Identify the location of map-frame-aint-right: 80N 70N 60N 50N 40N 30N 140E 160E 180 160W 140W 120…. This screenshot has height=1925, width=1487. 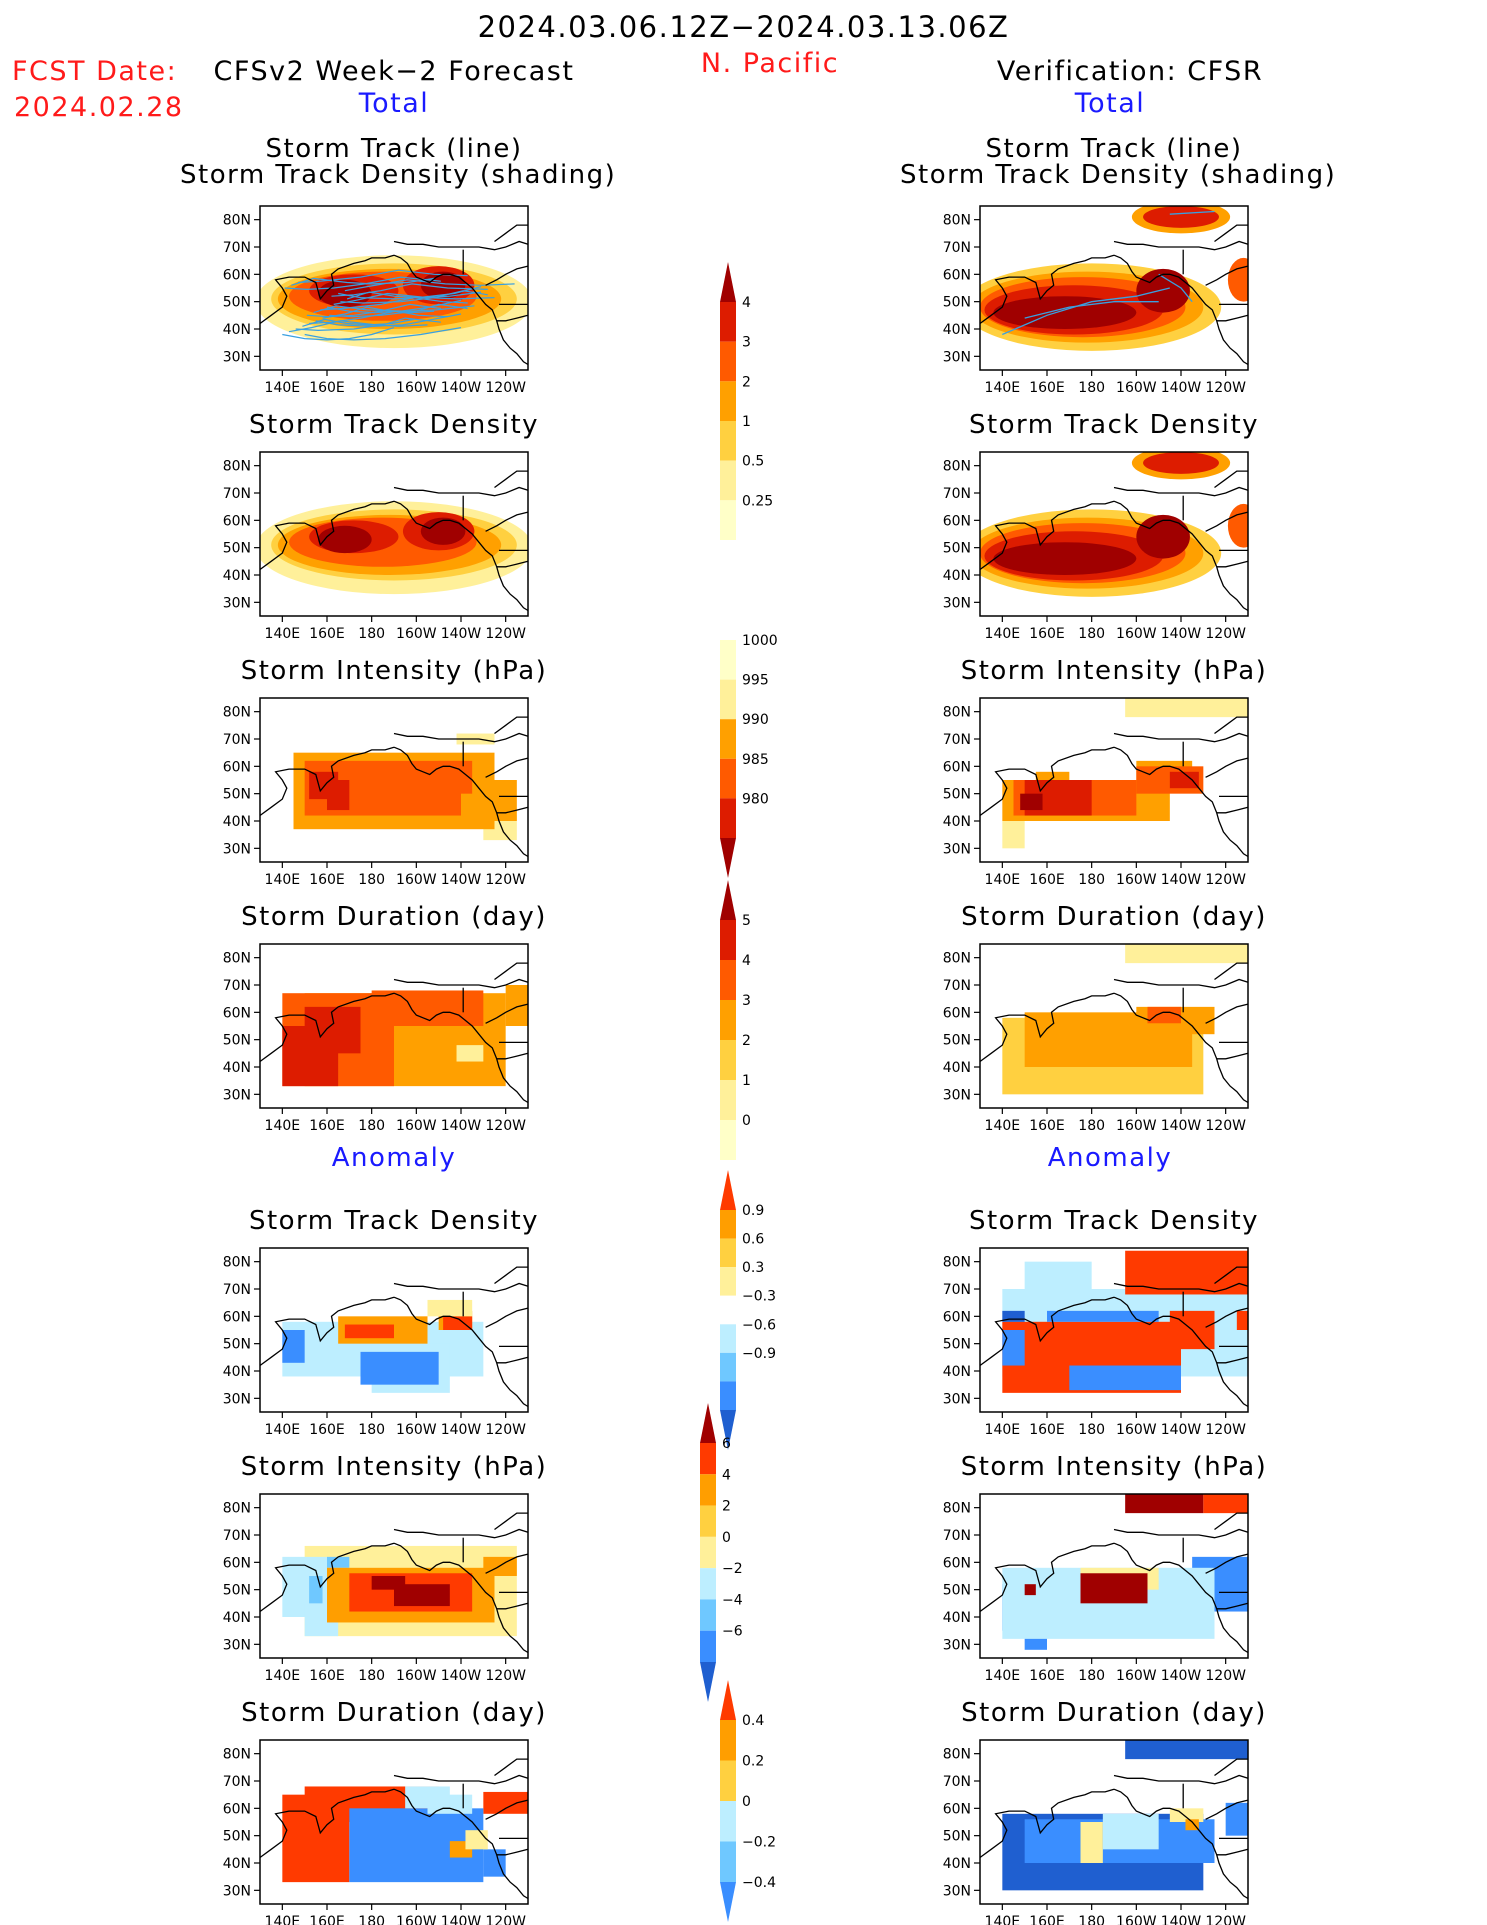
(1096, 1588).